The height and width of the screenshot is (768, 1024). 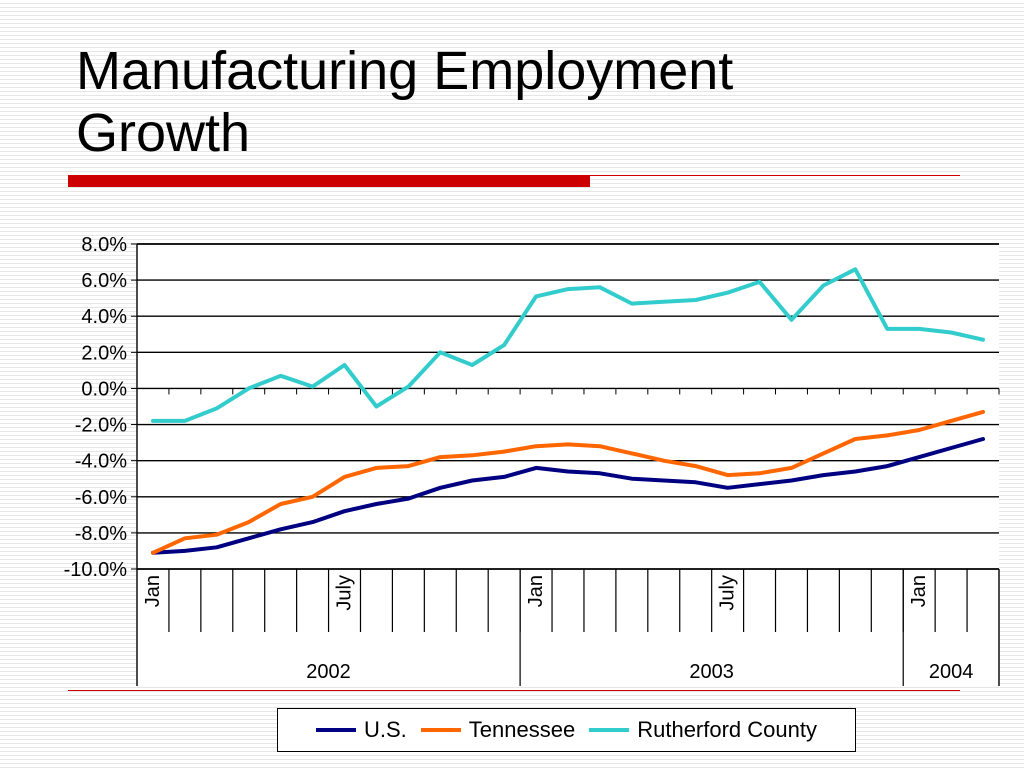 What do you see at coordinates (568, 496) in the screenshot?
I see `series-line-us` at bounding box center [568, 496].